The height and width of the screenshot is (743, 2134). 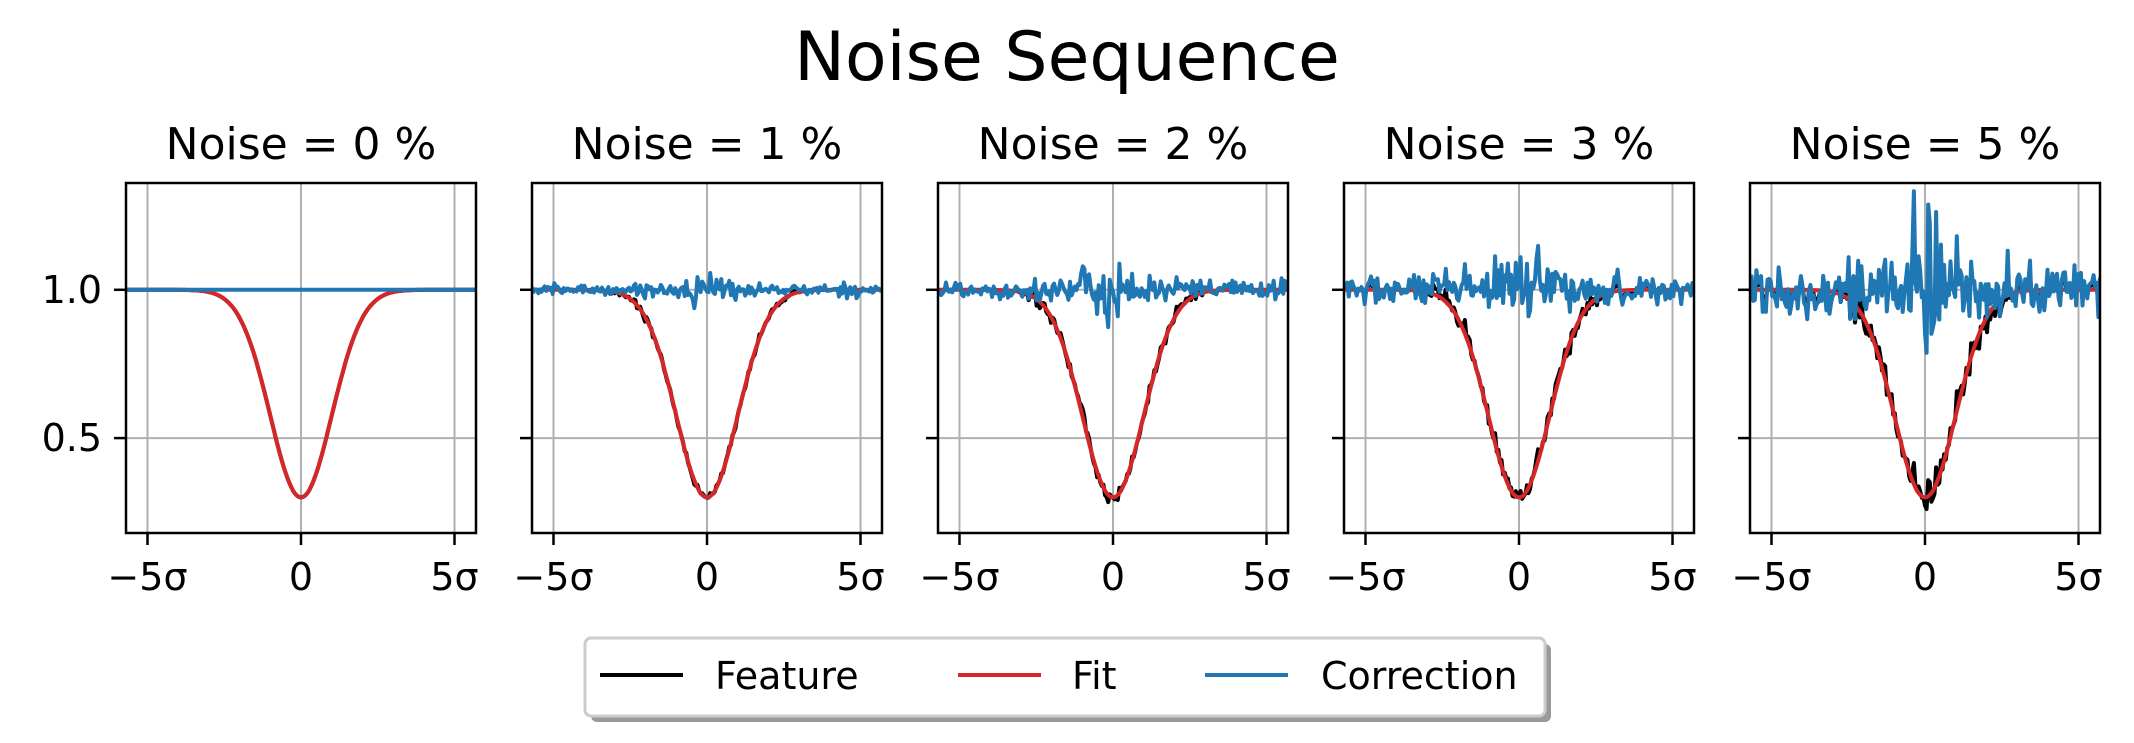 What do you see at coordinates (1113, 144) in the screenshot?
I see `panel-title: Noise = 2 %` at bounding box center [1113, 144].